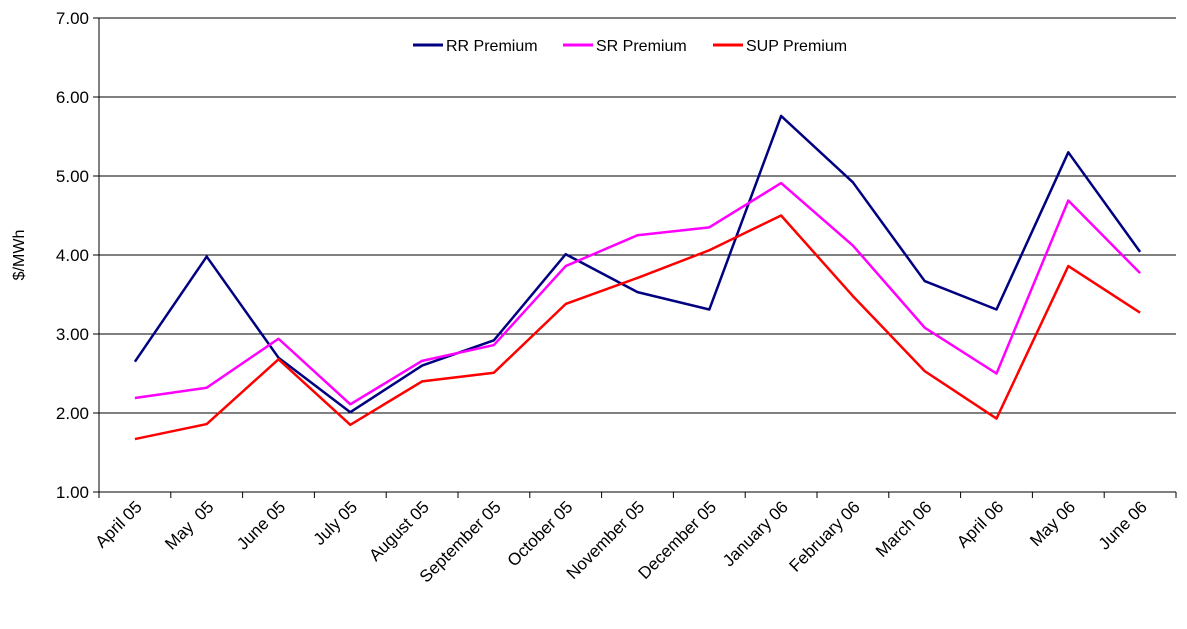 This screenshot has height=629, width=1187. Describe the element at coordinates (72, 255) in the screenshot. I see `y-tick-label: 4.00` at that location.